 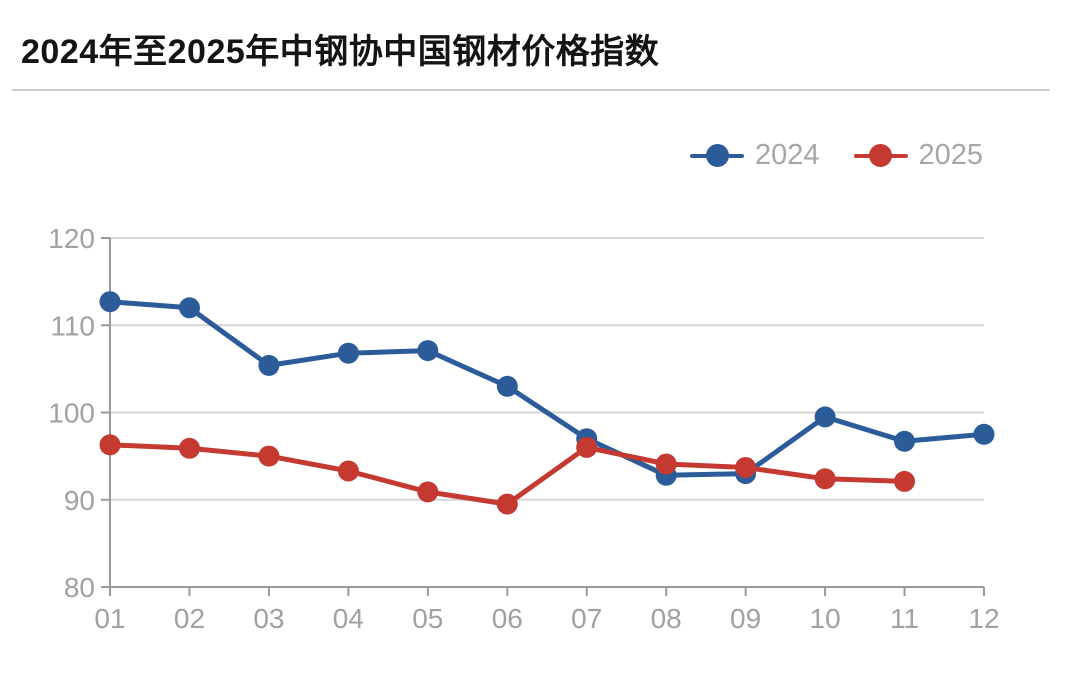 I want to click on x-tick-label-01: 01, so click(x=109, y=618).